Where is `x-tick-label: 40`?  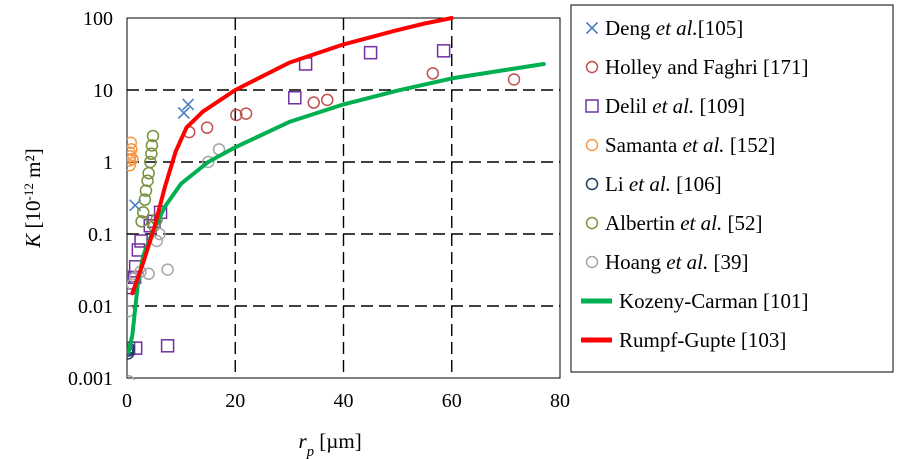 x-tick-label: 40 is located at coordinates (344, 401).